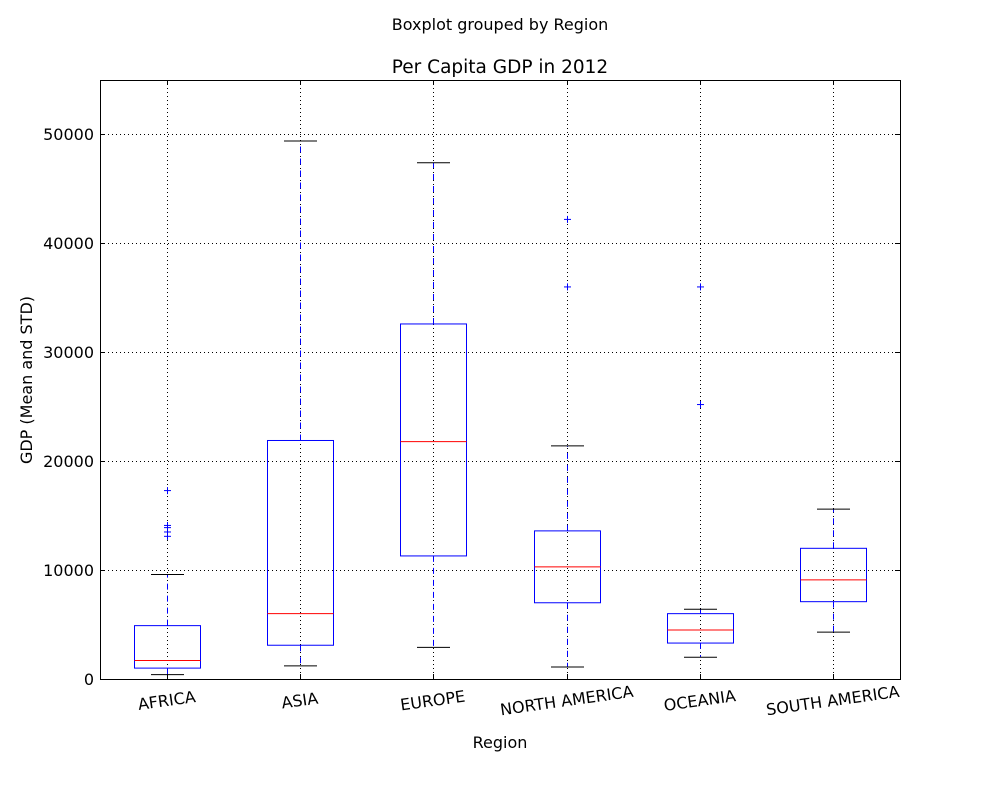 This screenshot has width=1000, height=804. I want to click on x-tick-label: ASIA, so click(299, 701).